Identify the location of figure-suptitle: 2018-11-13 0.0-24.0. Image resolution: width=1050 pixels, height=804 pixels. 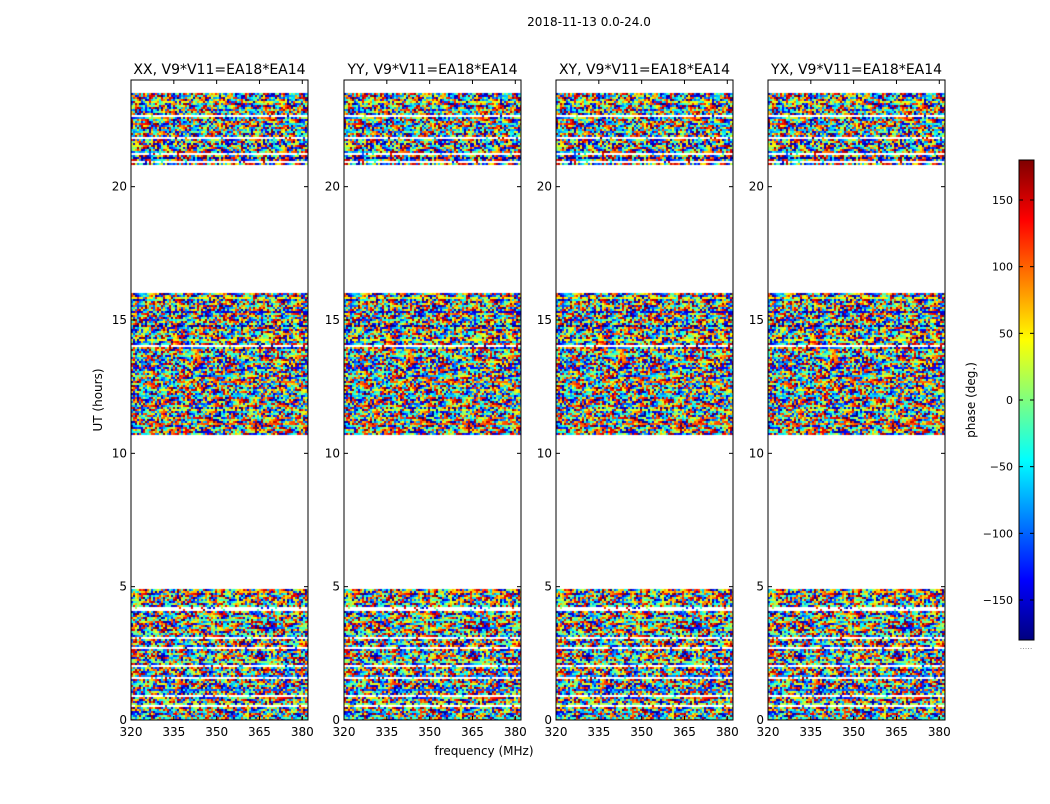
(589, 22).